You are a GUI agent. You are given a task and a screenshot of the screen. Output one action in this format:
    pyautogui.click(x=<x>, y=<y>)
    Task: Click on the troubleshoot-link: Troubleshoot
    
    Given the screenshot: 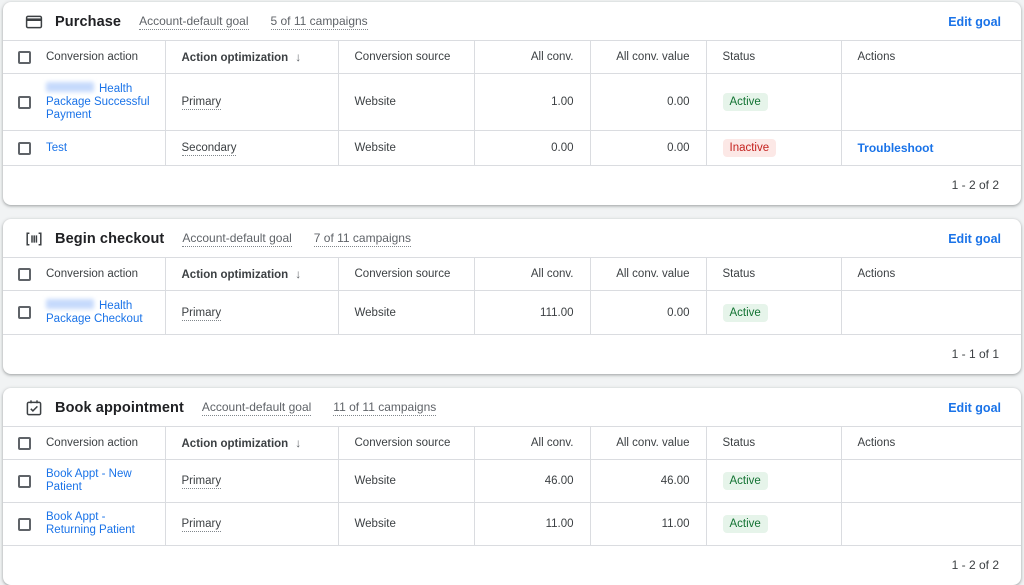 What is the action you would take?
    pyautogui.click(x=895, y=148)
    